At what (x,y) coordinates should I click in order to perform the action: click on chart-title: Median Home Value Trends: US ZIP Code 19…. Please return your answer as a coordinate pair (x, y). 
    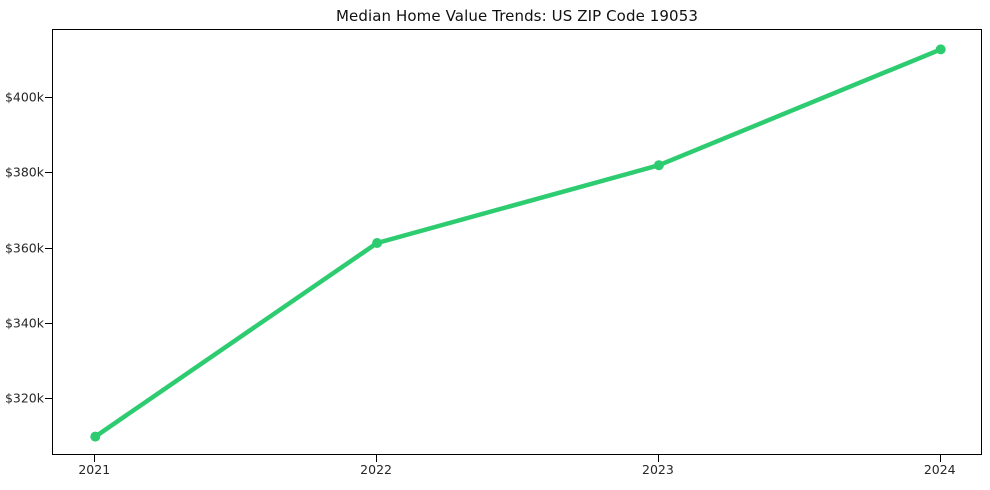
    Looking at the image, I should click on (516, 16).